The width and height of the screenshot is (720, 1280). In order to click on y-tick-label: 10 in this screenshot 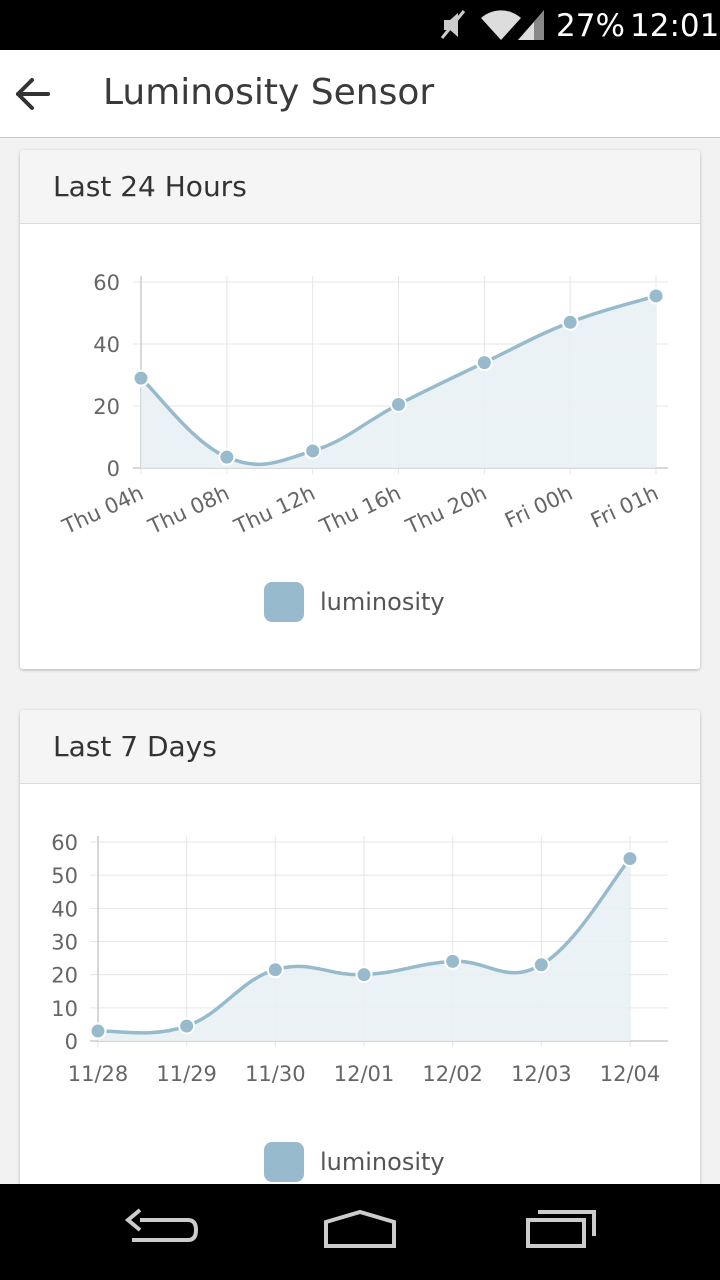, I will do `click(64, 1009)`.